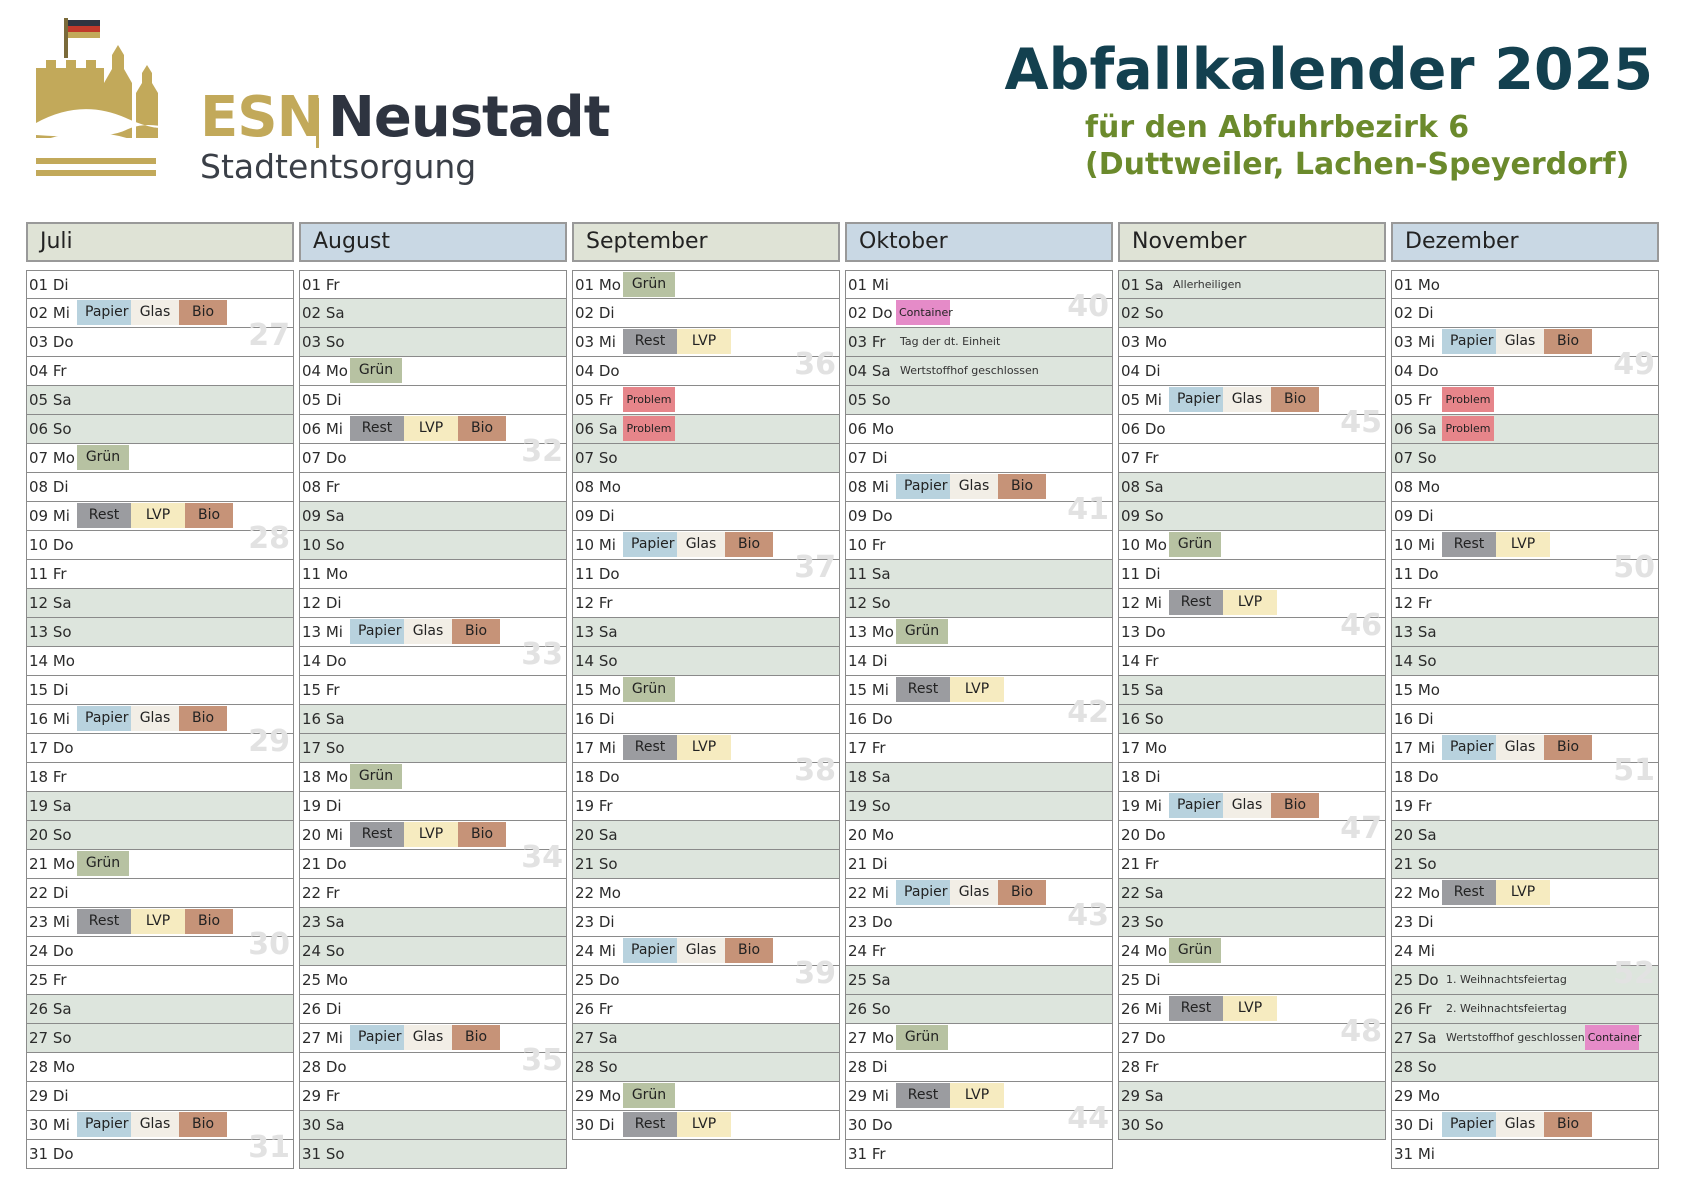  What do you see at coordinates (1143, 835) in the screenshot?
I see `day-label: 20 Do` at bounding box center [1143, 835].